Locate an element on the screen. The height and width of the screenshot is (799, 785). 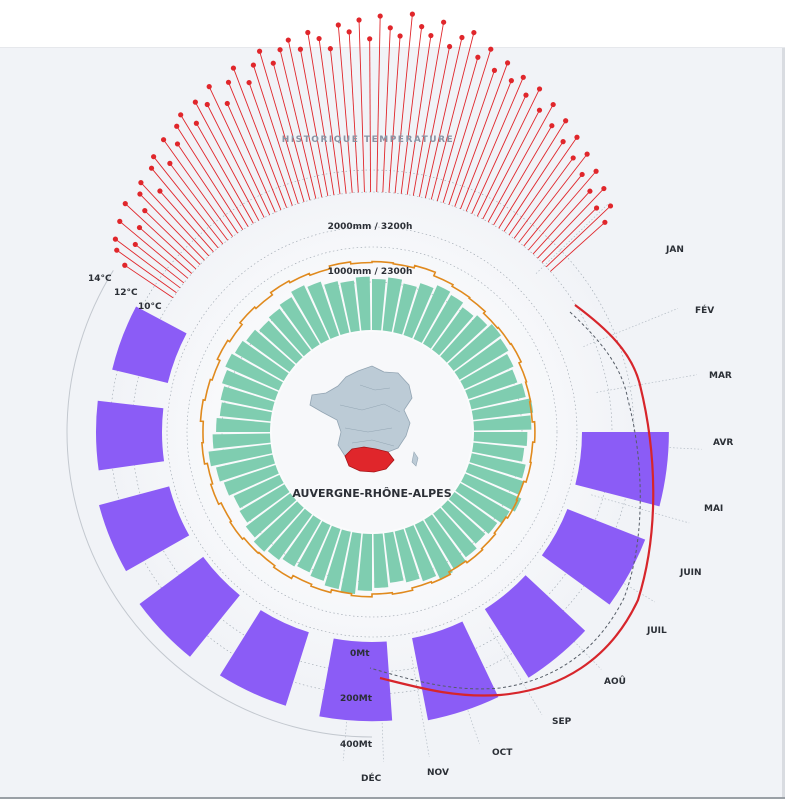
month-label-mai: MAI is located at coordinates (713, 509).